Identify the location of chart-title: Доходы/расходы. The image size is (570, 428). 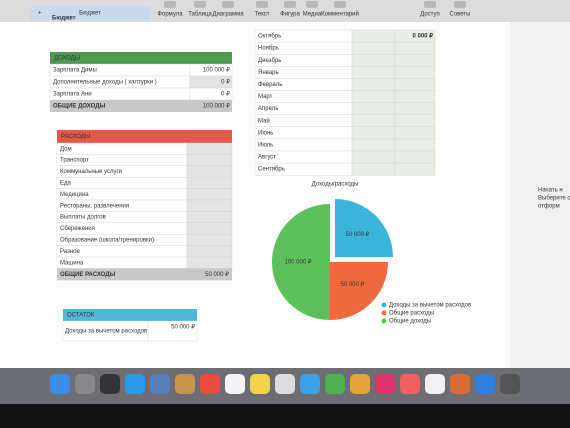
(335, 185).